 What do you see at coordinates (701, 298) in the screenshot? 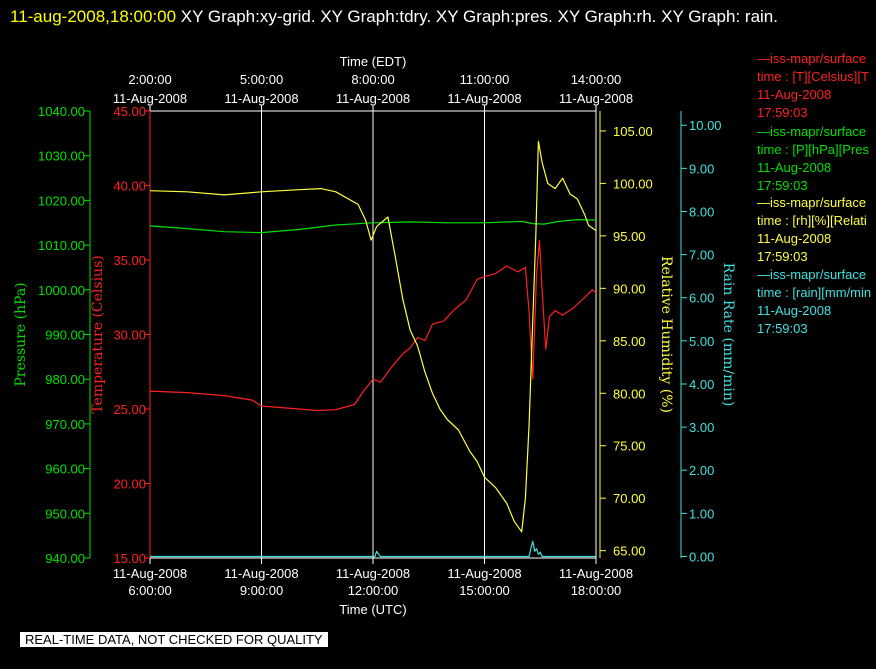
I see `y-tick-label-rain: 6.00` at bounding box center [701, 298].